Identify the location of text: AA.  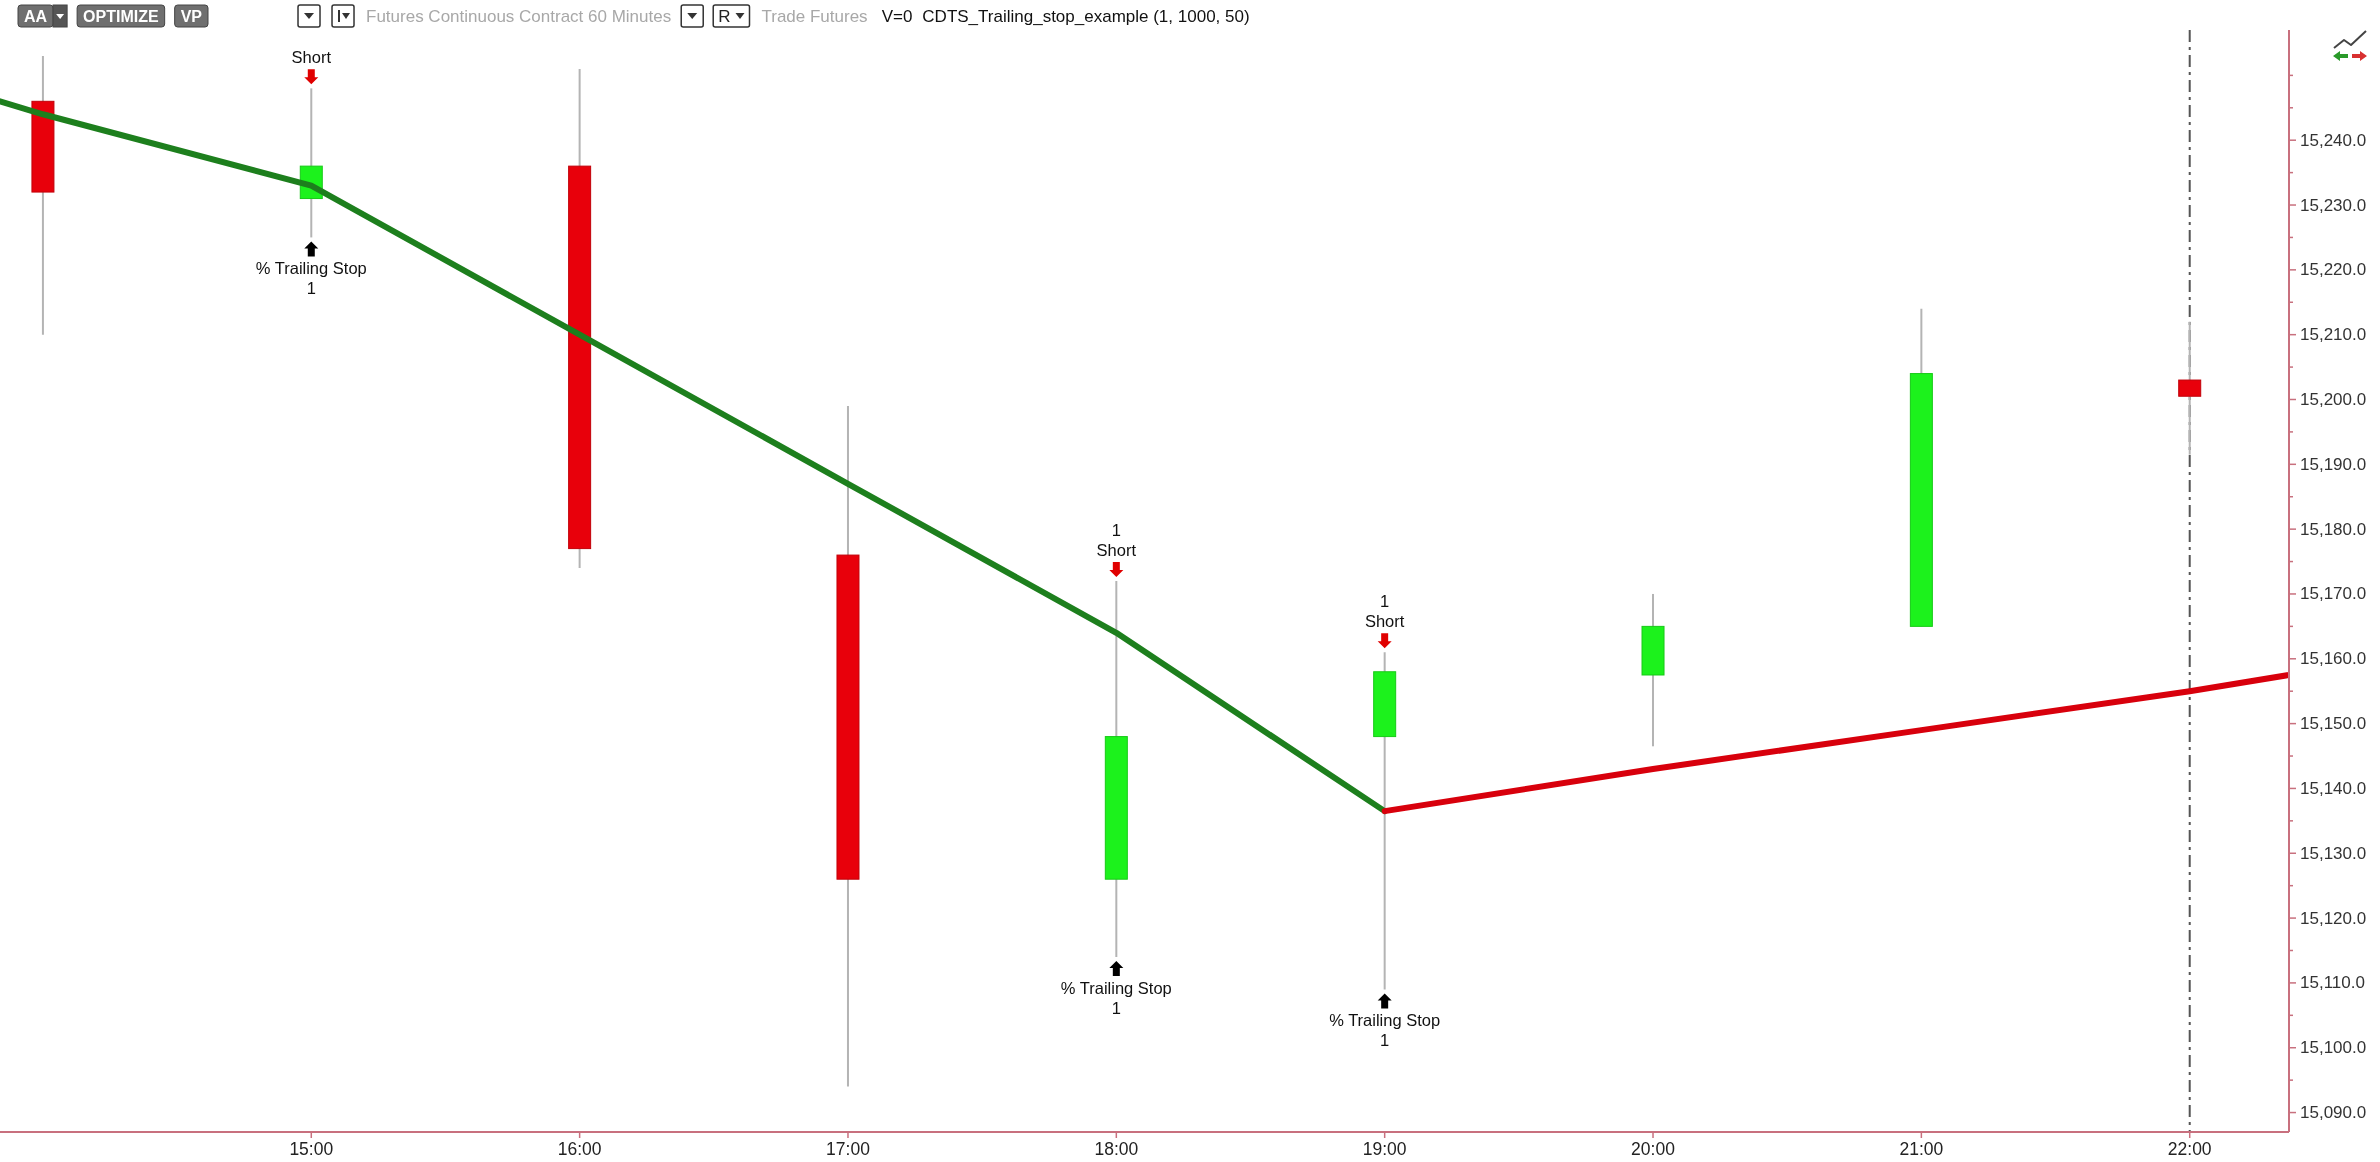
(36, 16).